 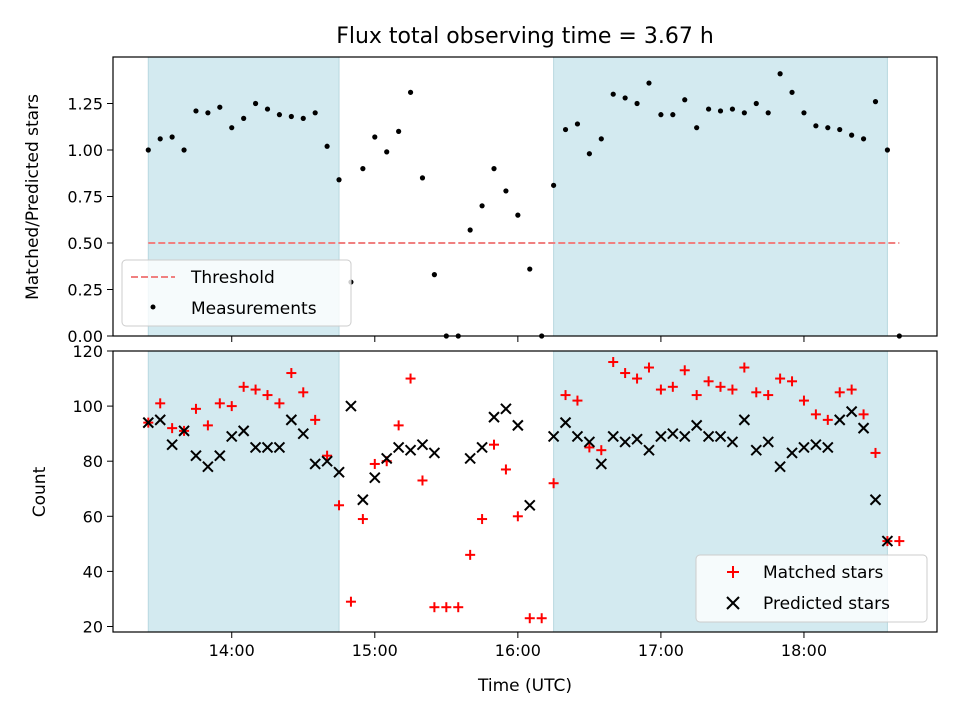 What do you see at coordinates (375, 650) in the screenshot?
I see `x-tick-label: 15:00` at bounding box center [375, 650].